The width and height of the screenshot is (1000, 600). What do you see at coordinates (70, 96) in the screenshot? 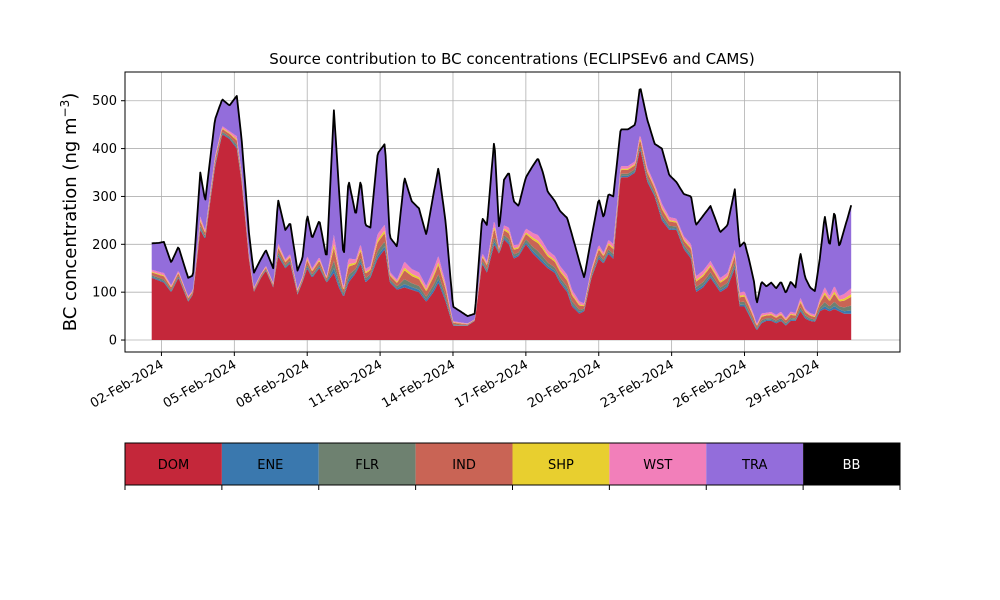
I see `y-axis-label-close: )` at bounding box center [70, 96].